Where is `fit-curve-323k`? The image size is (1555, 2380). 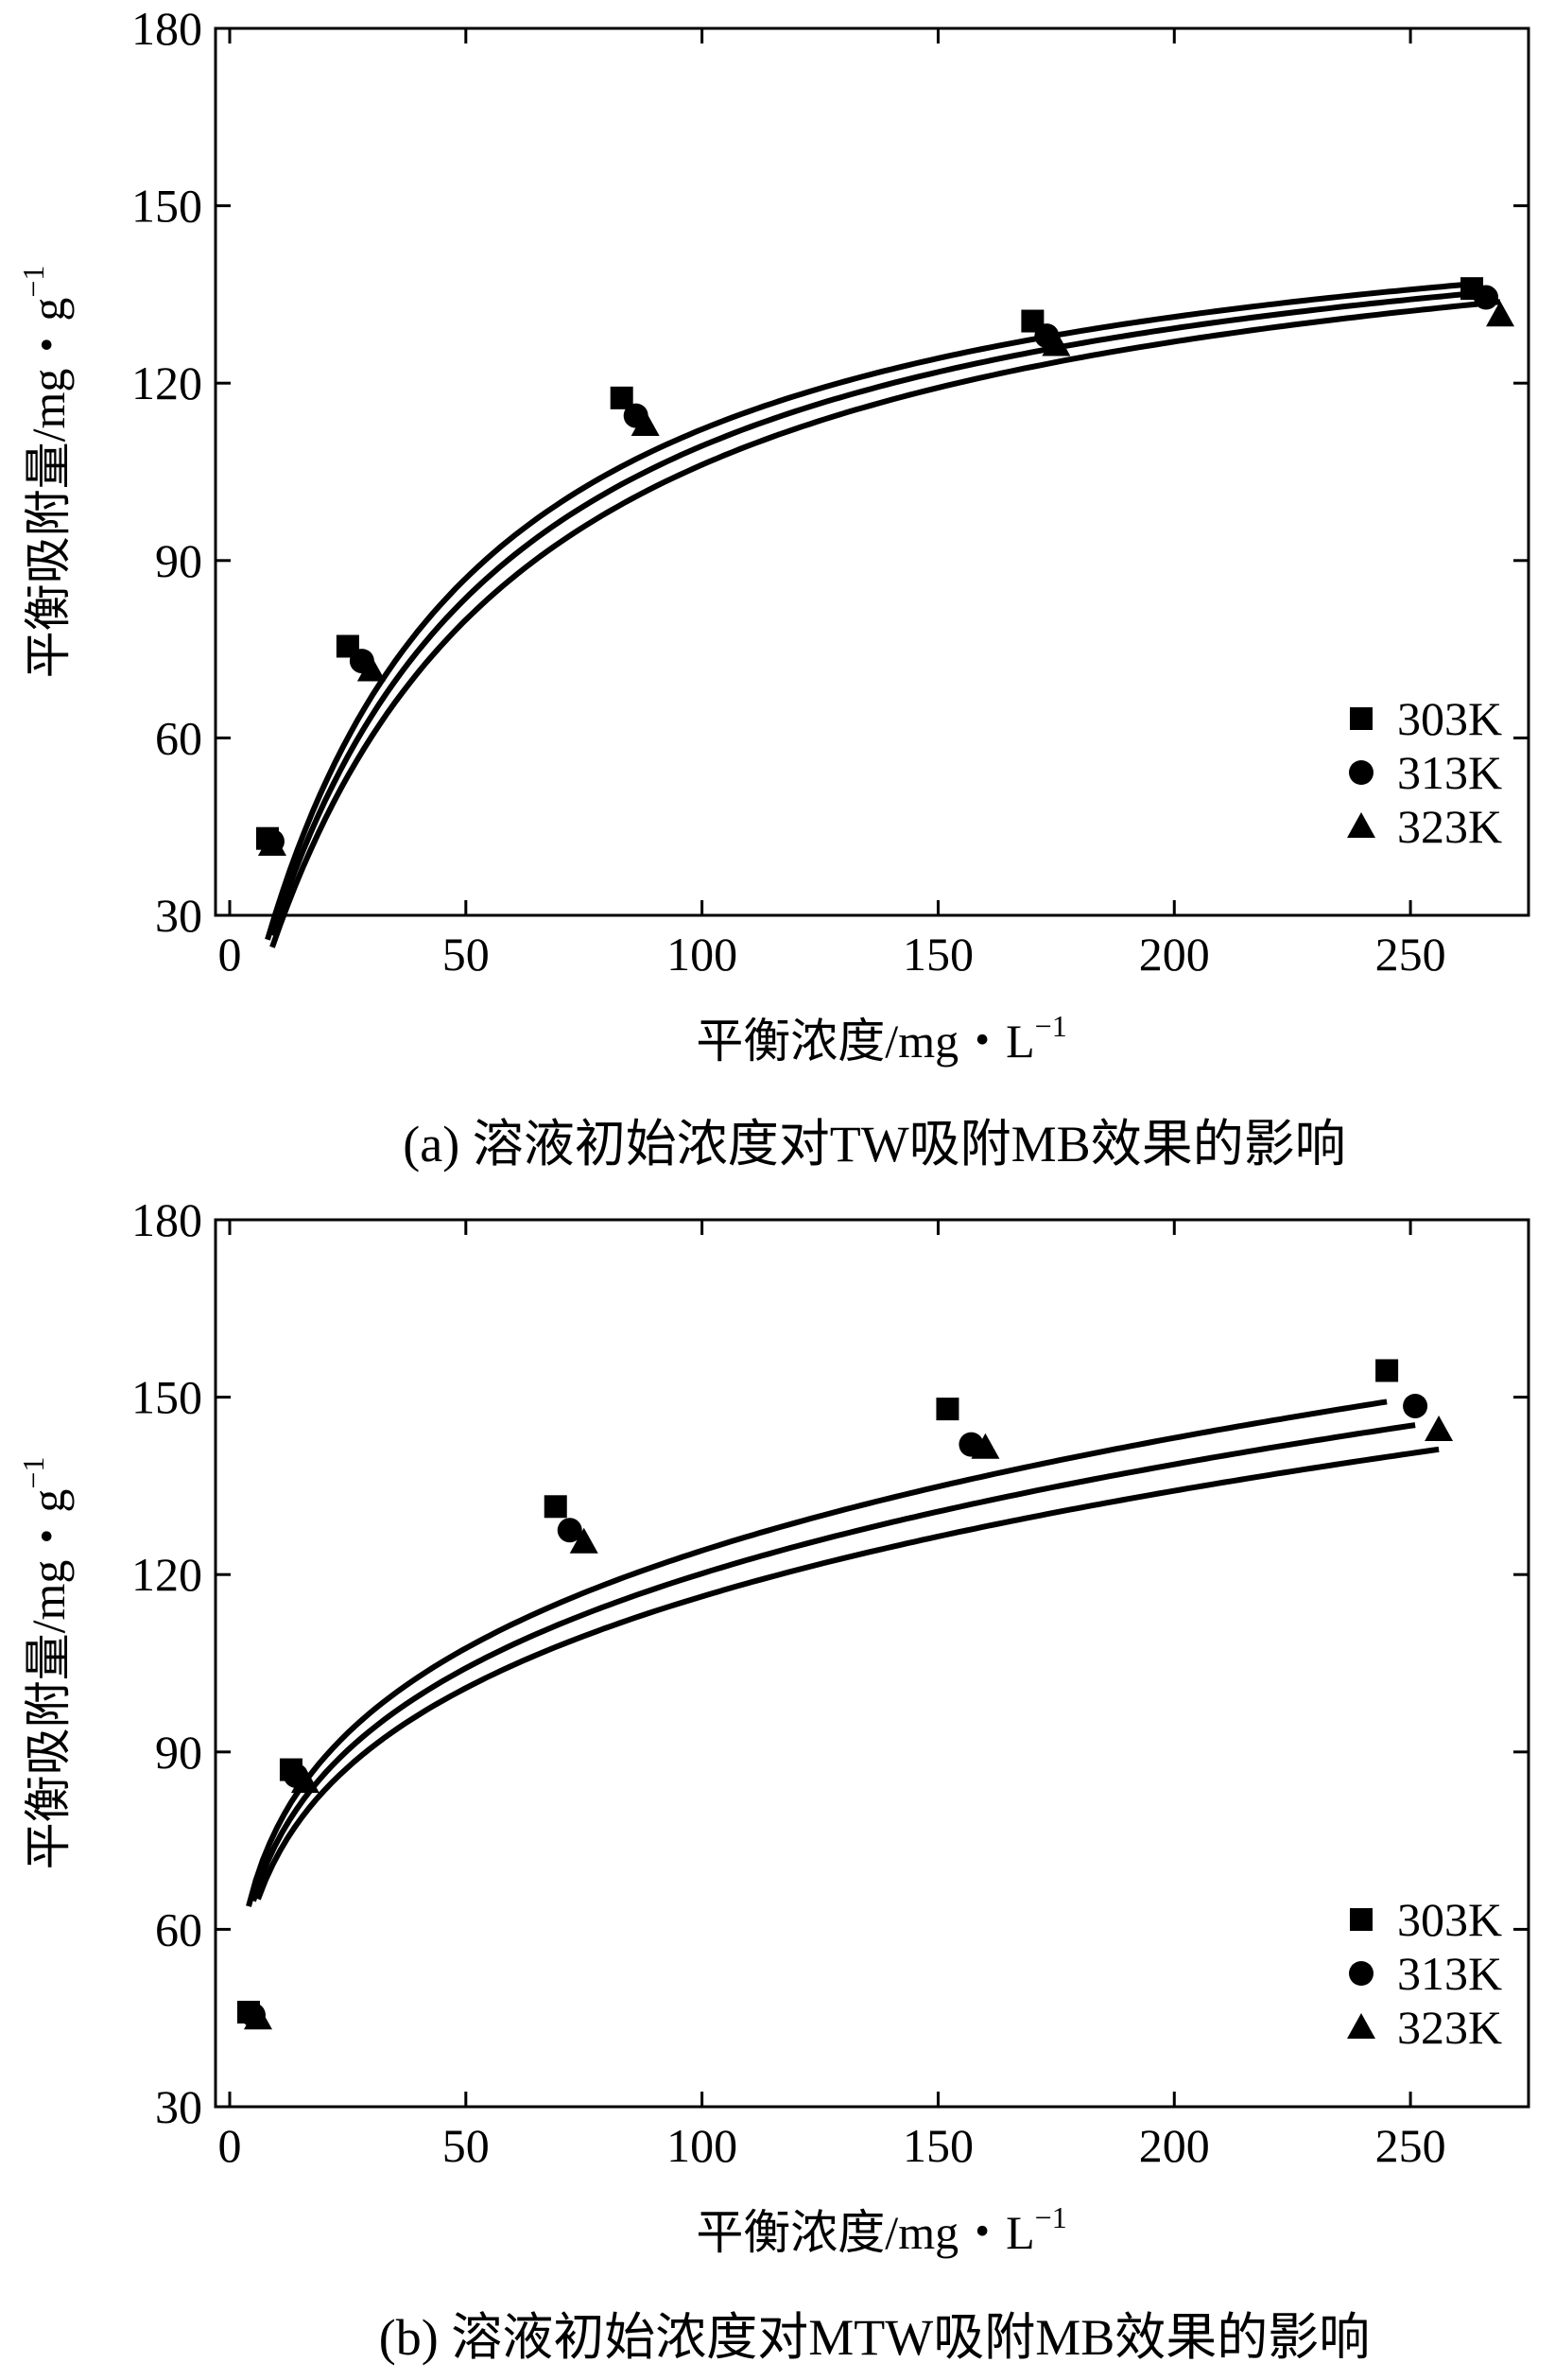 fit-curve-323k is located at coordinates (848, 1673).